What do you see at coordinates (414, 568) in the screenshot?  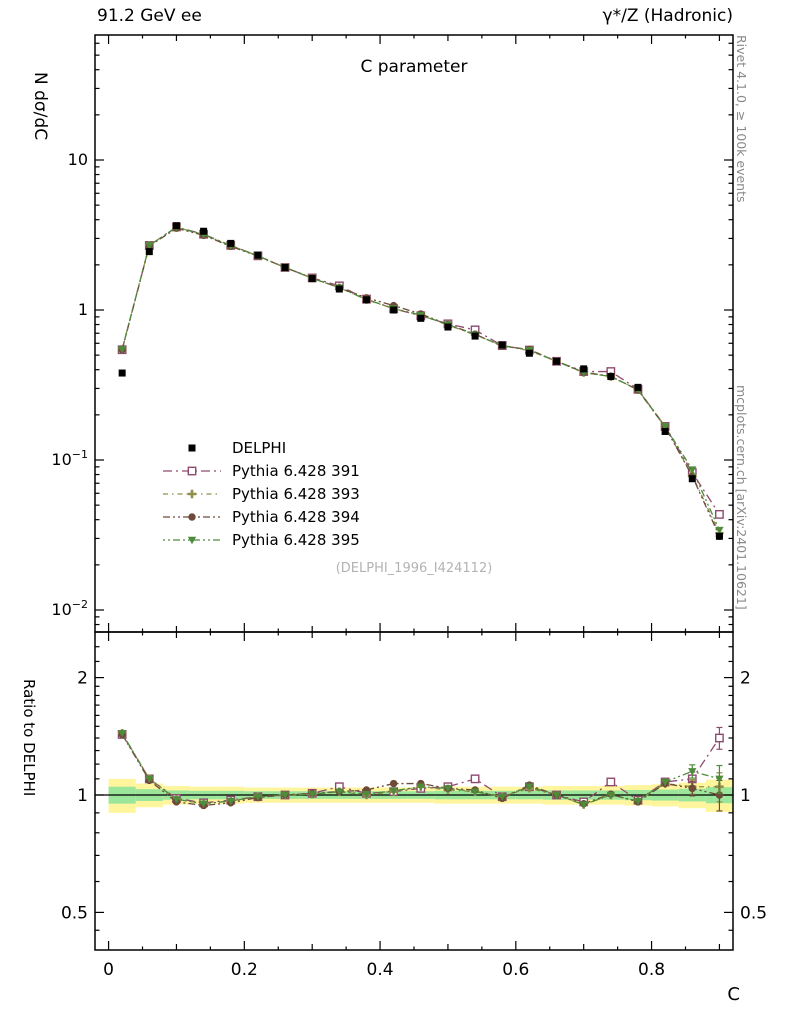 I see `analysis-id-watermark: (DELPHI_1996_I424112)` at bounding box center [414, 568].